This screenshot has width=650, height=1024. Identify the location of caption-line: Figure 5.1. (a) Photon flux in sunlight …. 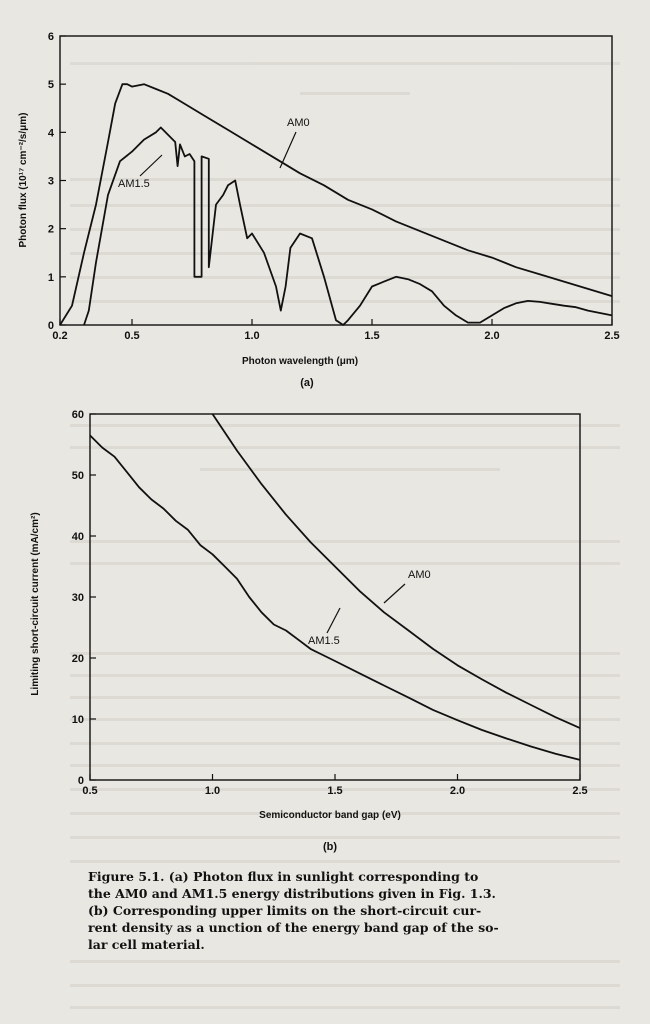
(283, 876).